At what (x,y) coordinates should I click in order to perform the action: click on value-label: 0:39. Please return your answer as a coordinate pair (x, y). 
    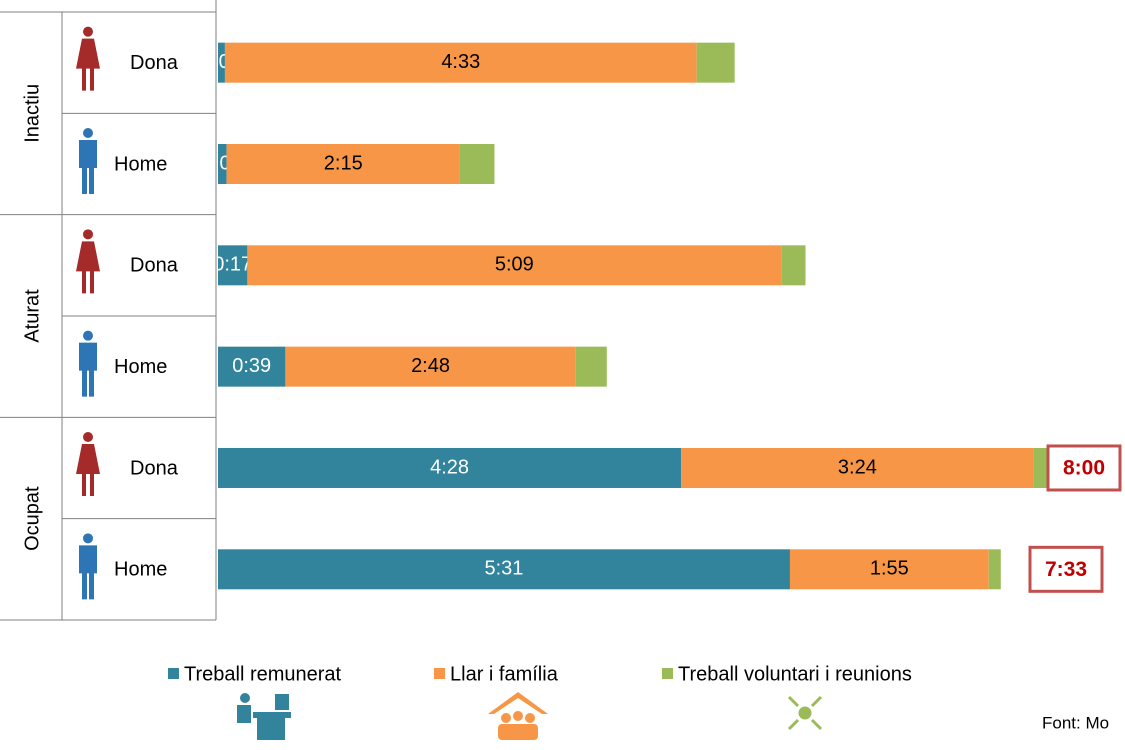
    Looking at the image, I should click on (251, 366).